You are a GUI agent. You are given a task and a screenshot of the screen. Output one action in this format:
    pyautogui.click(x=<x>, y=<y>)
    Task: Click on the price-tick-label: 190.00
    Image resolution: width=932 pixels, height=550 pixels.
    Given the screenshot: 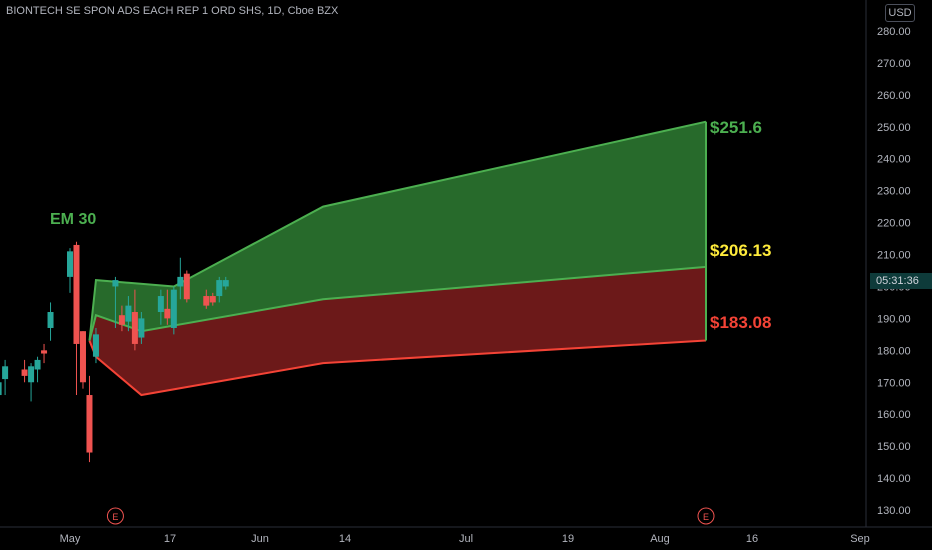 What is the action you would take?
    pyautogui.click(x=894, y=319)
    